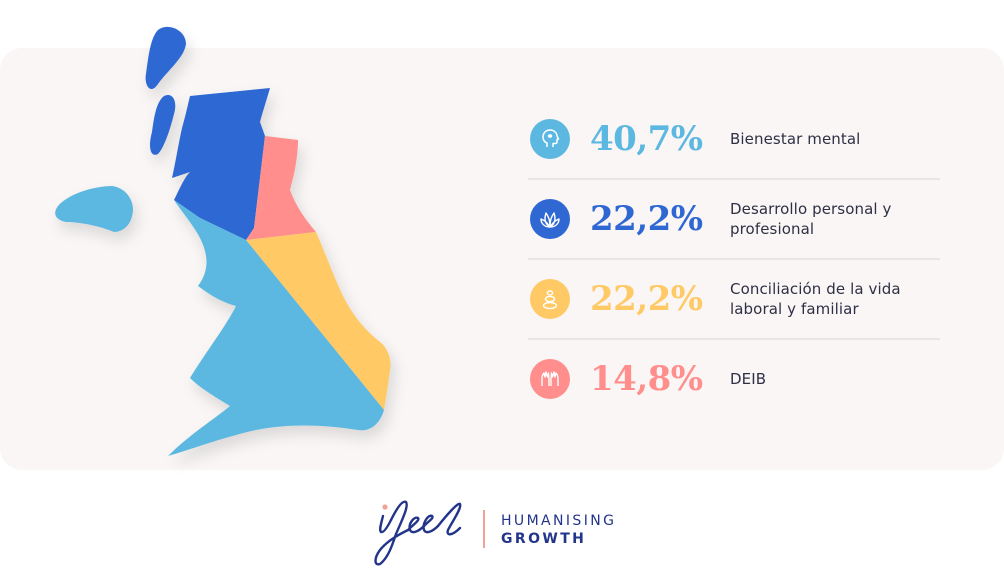 The width and height of the screenshot is (1004, 588). What do you see at coordinates (646, 379) in the screenshot?
I see `legend-value: 14,8%` at bounding box center [646, 379].